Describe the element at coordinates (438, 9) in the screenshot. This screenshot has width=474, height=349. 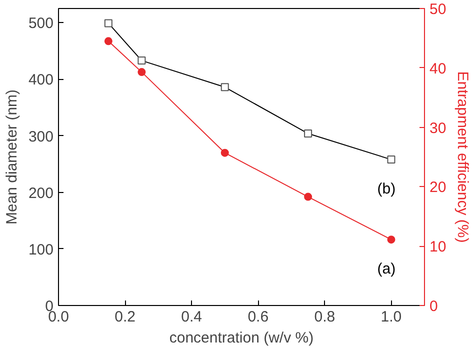
I see `y2-tick-label: 50` at that location.